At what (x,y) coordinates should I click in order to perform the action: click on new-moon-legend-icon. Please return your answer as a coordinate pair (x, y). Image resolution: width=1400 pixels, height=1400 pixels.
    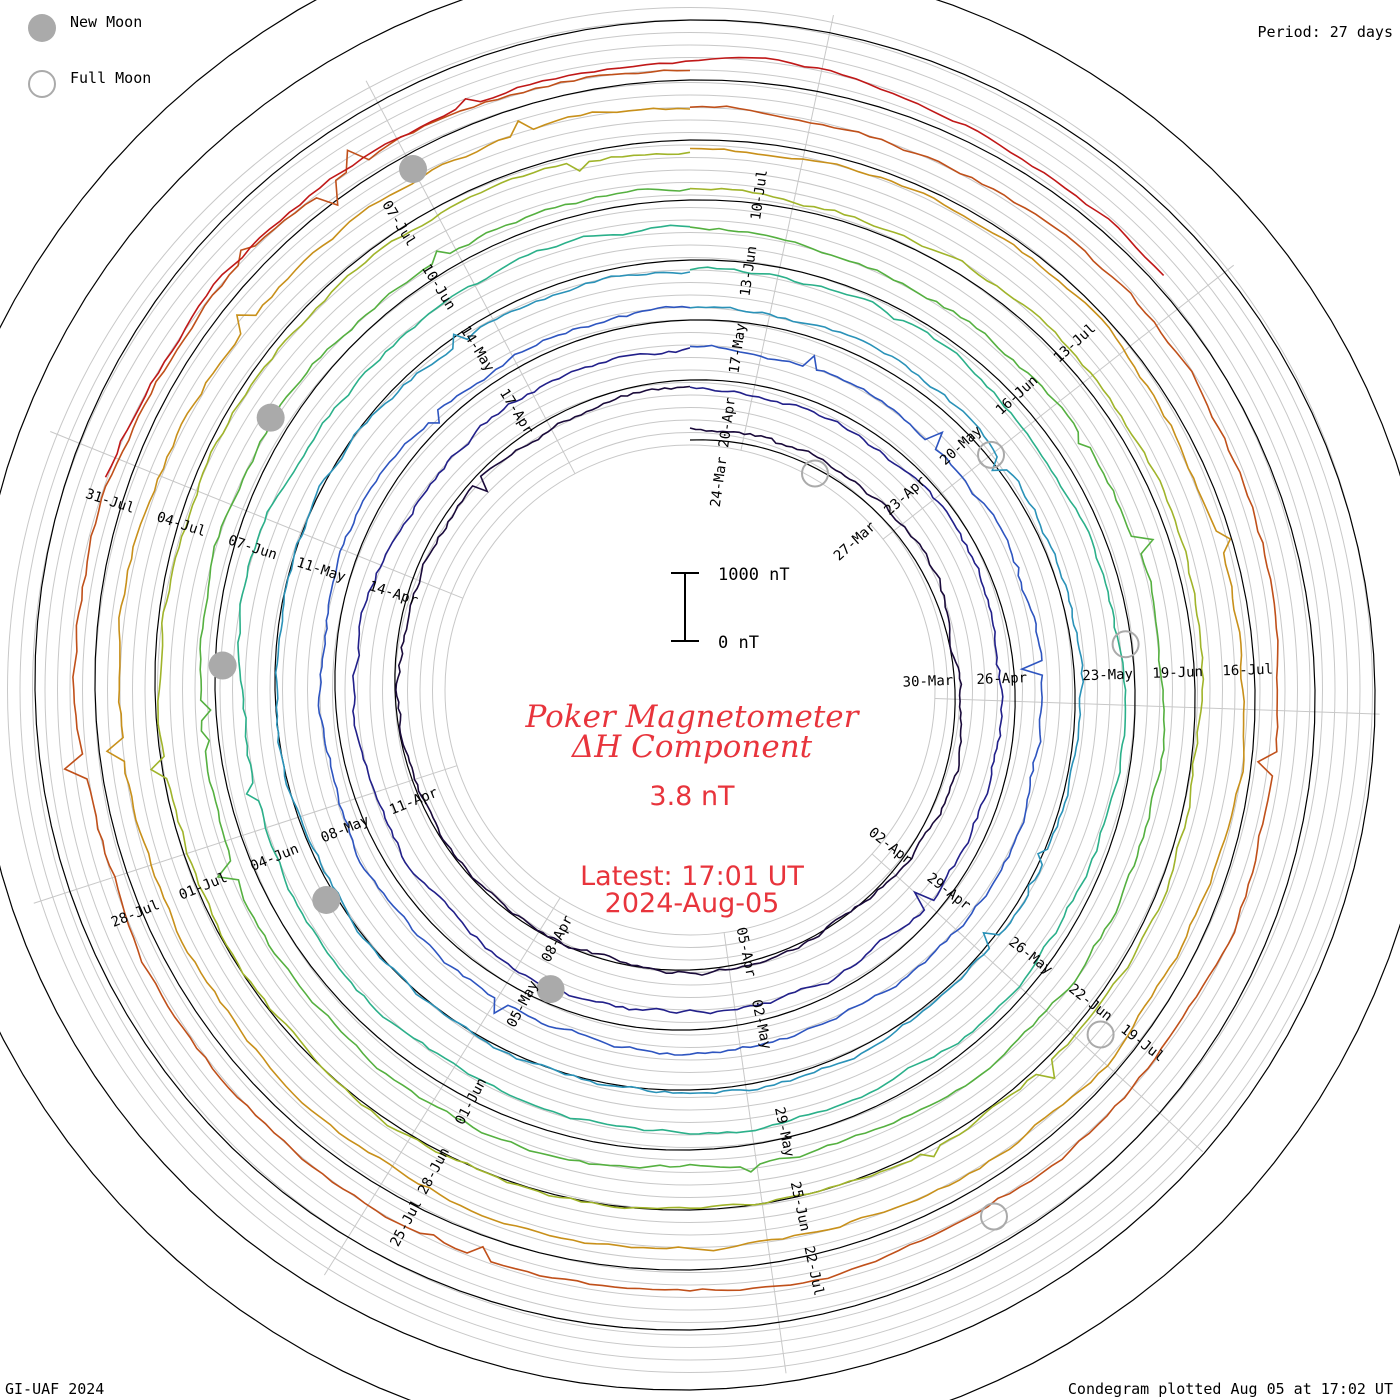
    Looking at the image, I should click on (42, 28).